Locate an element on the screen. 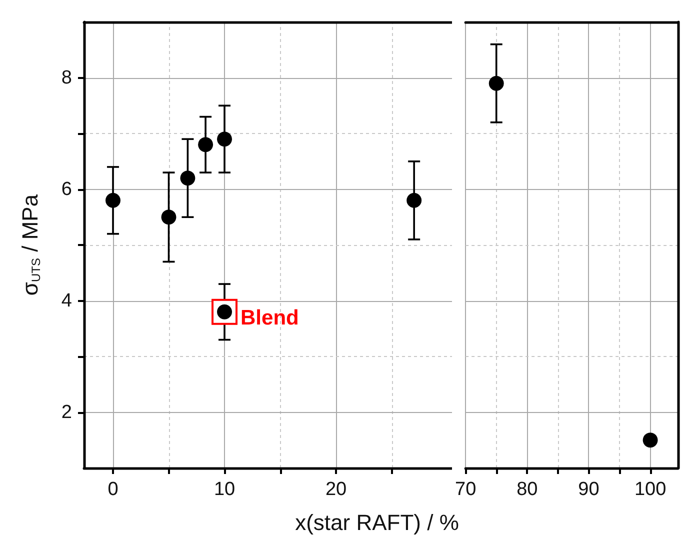 Image resolution: width=694 pixels, height=552 pixels. y-axis-title: σUTS / MPa is located at coordinates (30, 245).